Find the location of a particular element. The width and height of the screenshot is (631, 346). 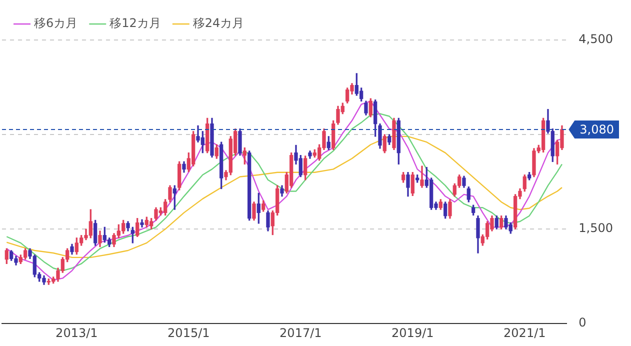

y-tick-label: 4,500 is located at coordinates (596, 39).